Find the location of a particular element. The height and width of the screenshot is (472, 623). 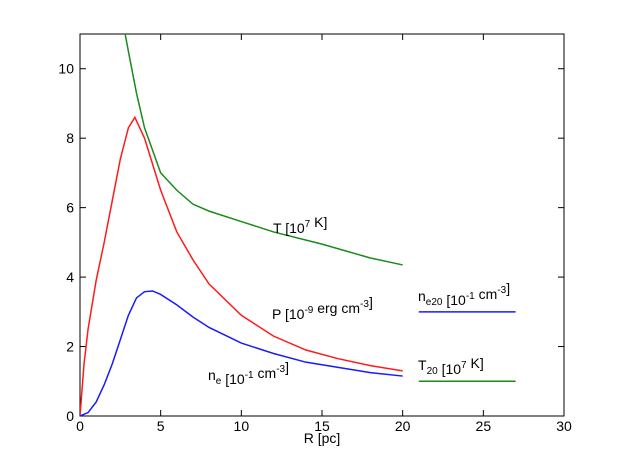

label-sub: e20 is located at coordinates (434, 302).